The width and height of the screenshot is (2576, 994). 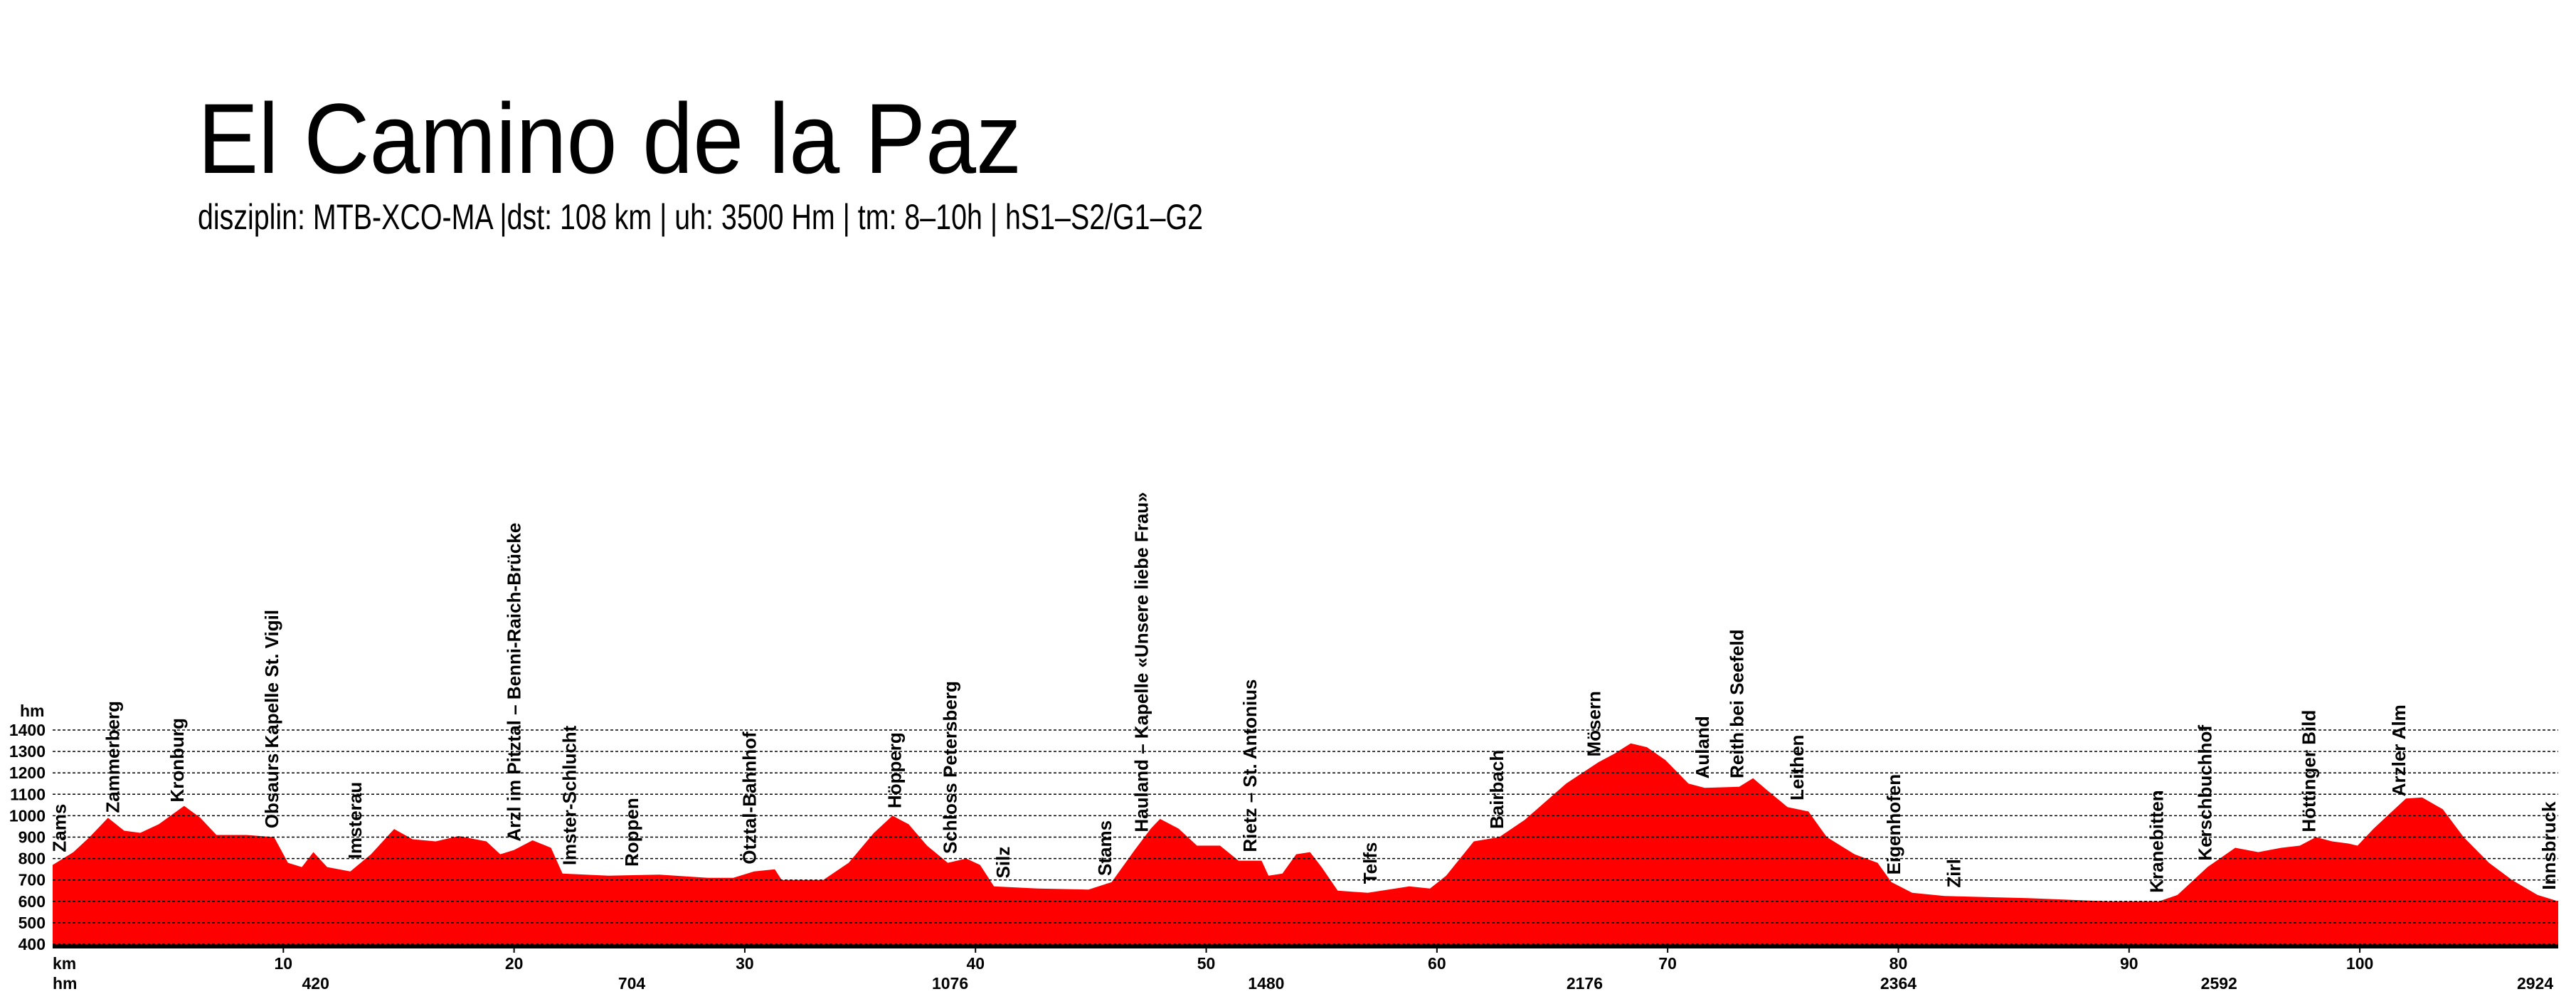 What do you see at coordinates (112, 757) in the screenshot?
I see `waypoint-label: Zammerberg` at bounding box center [112, 757].